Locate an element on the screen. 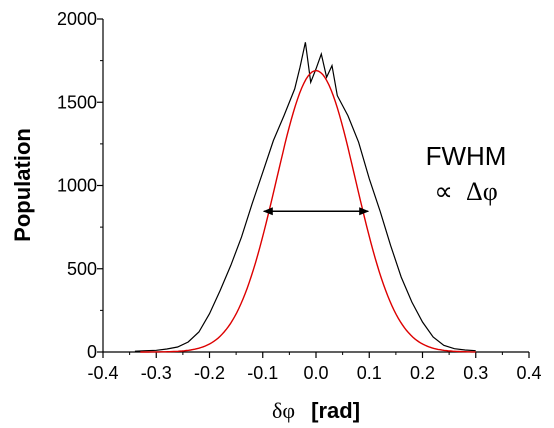 The image size is (554, 428). x-axis-unit: [rad] is located at coordinates (335, 410).